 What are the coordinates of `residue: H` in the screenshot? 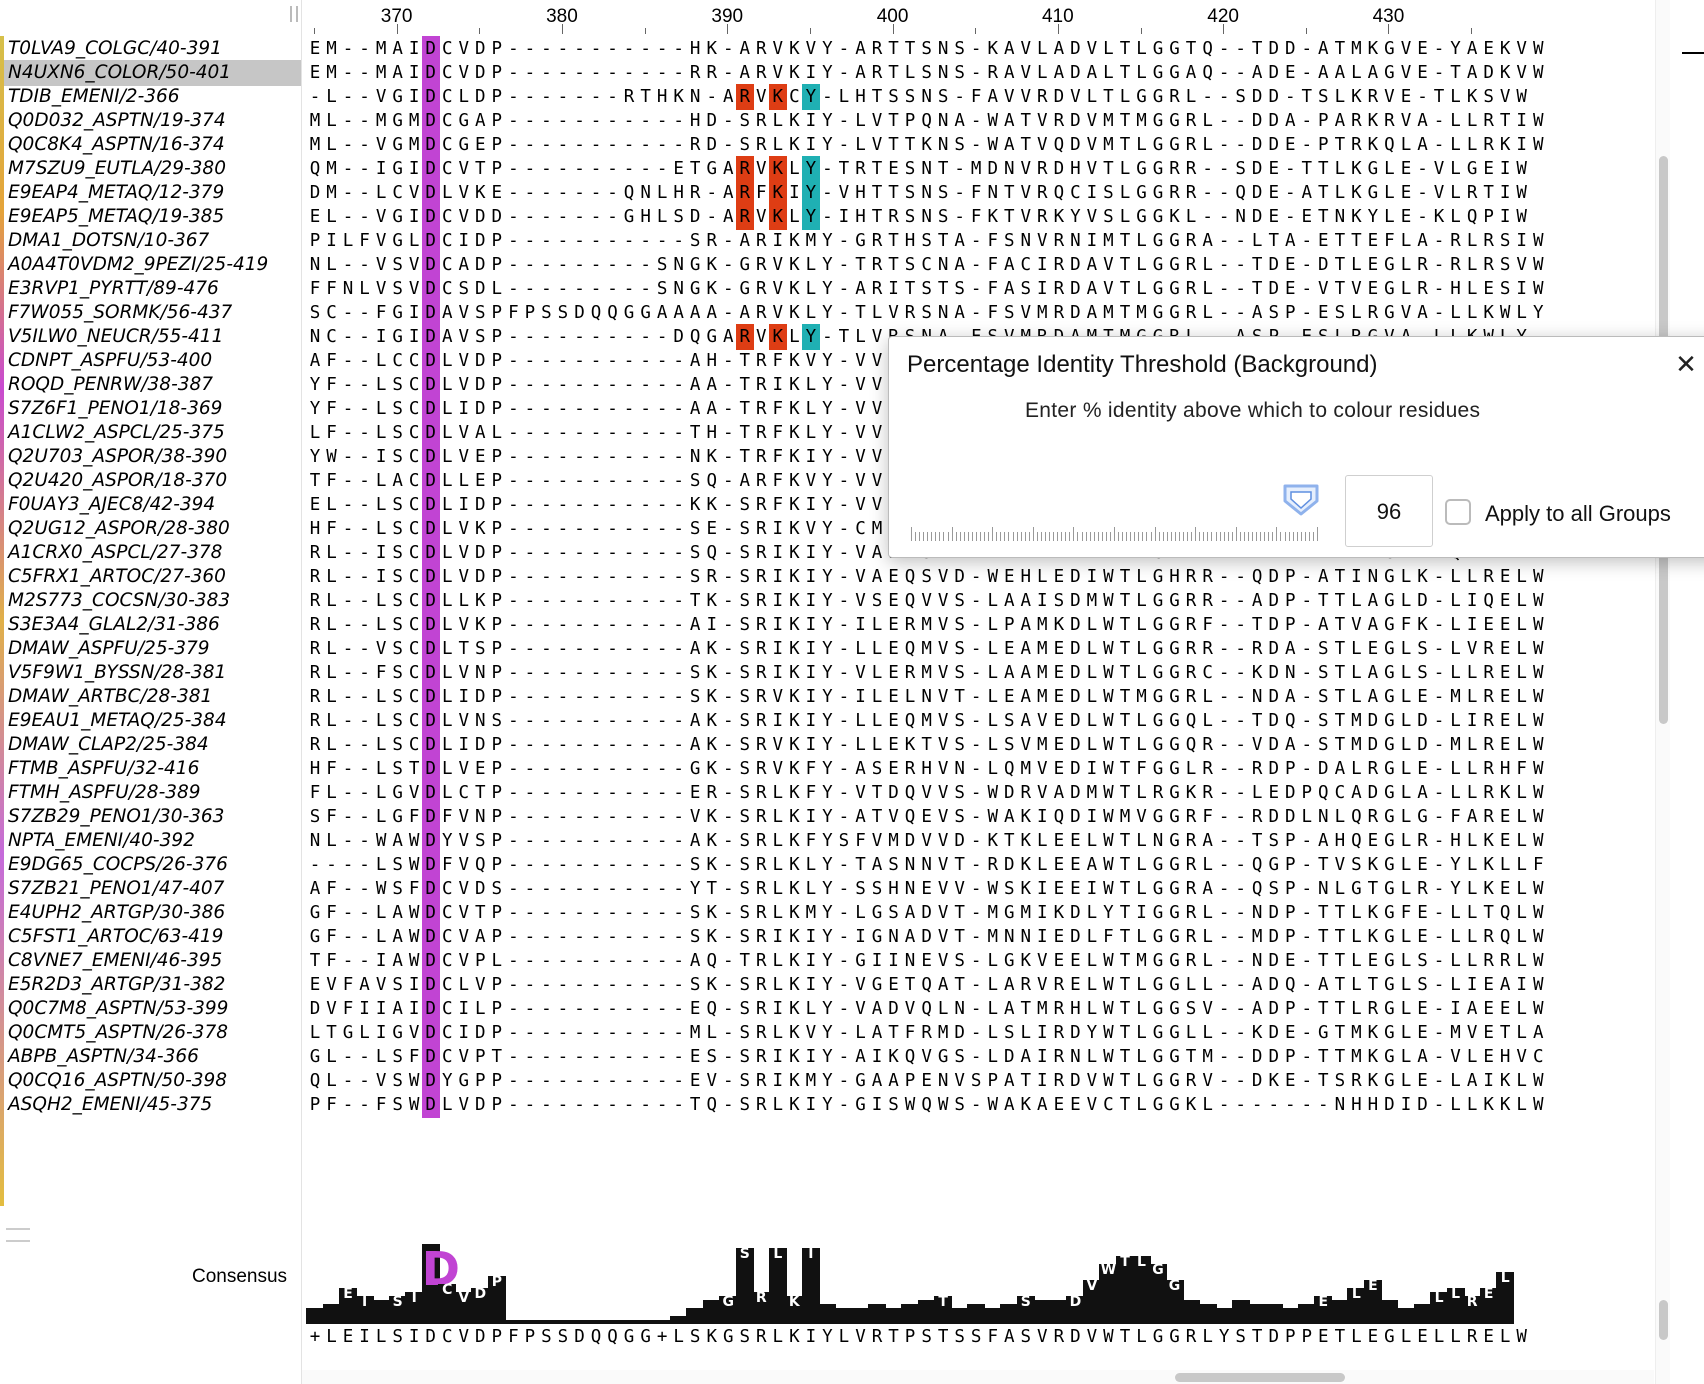 It's located at (1026, 577).